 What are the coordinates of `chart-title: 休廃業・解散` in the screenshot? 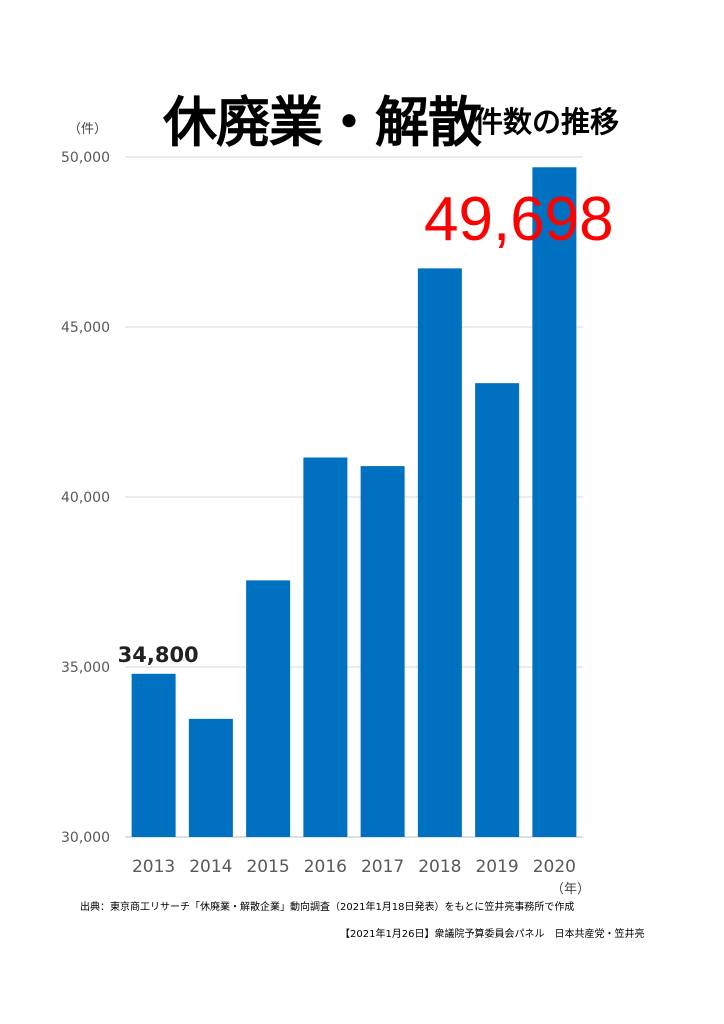 It's located at (322, 122).